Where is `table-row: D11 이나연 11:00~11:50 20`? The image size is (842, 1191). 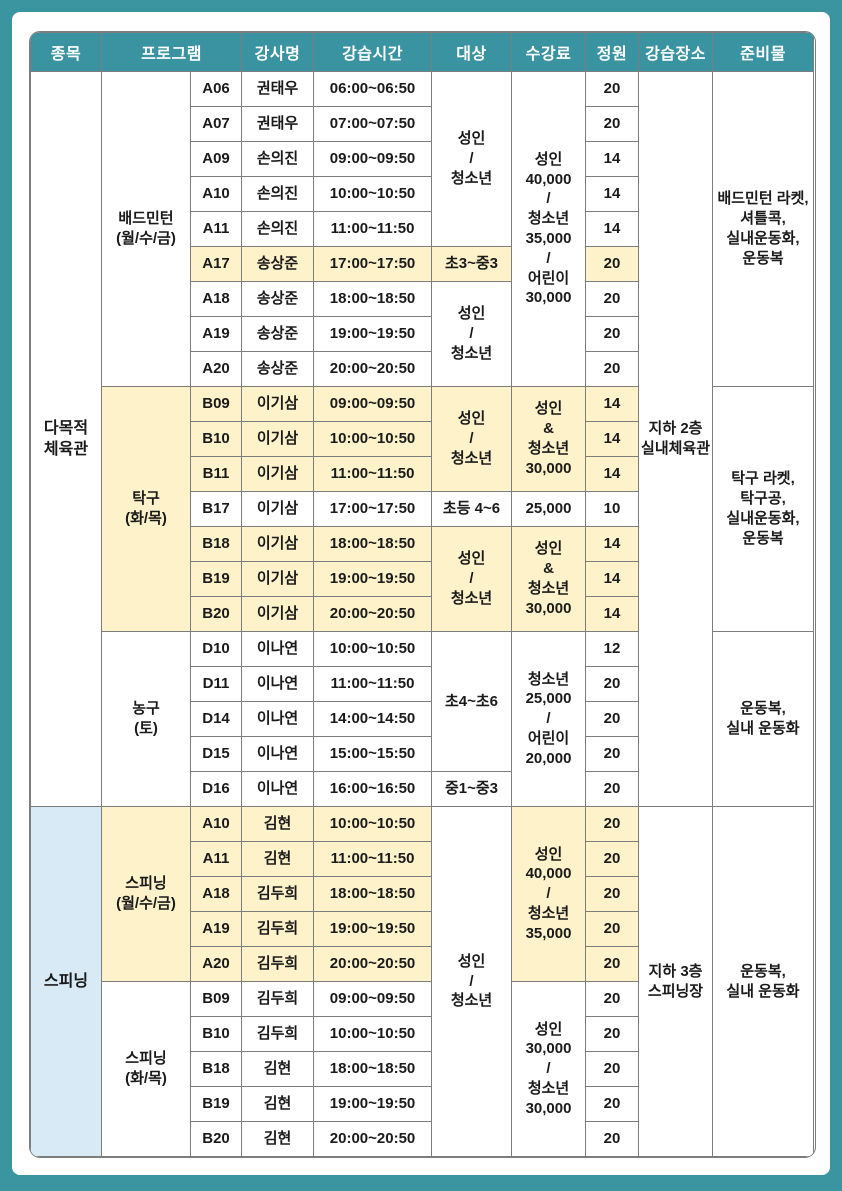 table-row: D11 이나연 11:00~11:50 20 is located at coordinates (422, 684).